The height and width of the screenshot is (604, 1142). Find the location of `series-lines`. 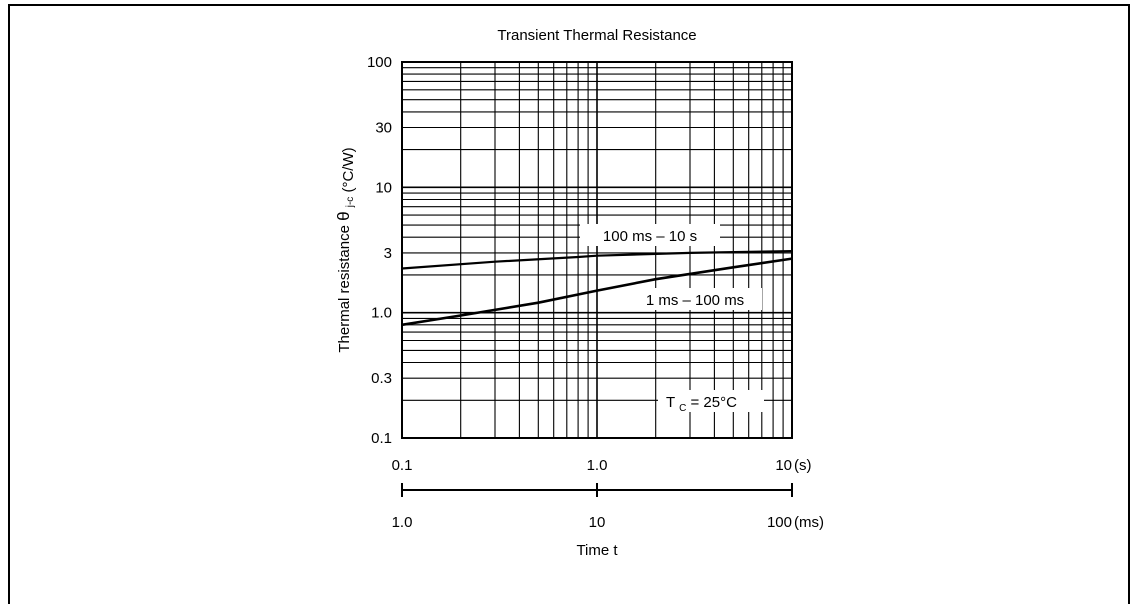

series-lines is located at coordinates (597, 288).